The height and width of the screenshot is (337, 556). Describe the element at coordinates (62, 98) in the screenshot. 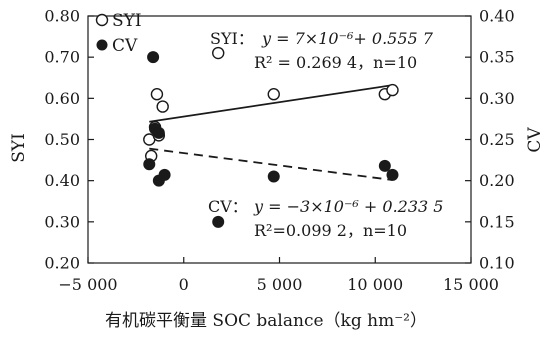

I see `y-left-tick-label: 0.60` at that location.